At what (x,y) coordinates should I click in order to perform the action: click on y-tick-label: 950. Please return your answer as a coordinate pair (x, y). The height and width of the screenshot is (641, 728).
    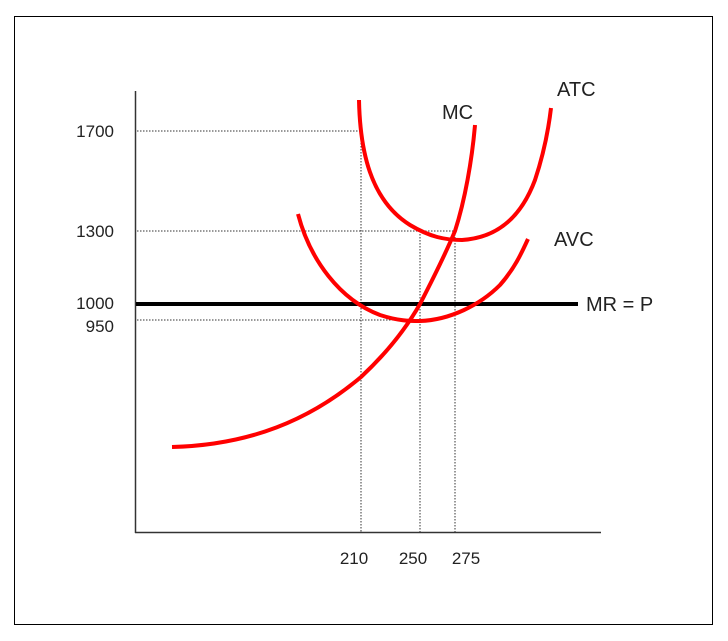
    Looking at the image, I should click on (100, 326).